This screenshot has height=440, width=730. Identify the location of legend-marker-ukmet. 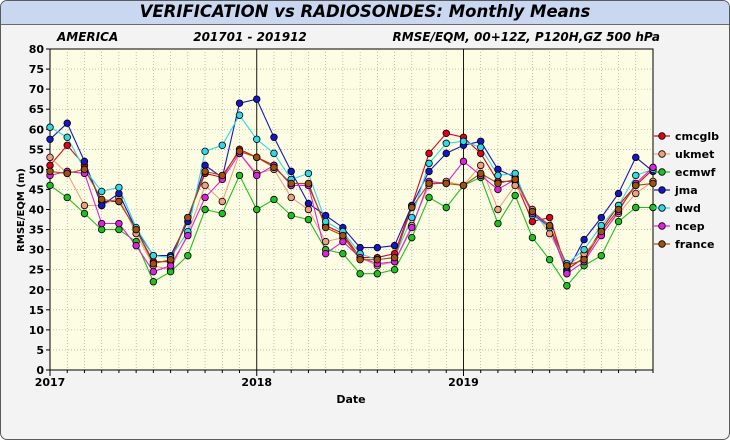
(662, 154).